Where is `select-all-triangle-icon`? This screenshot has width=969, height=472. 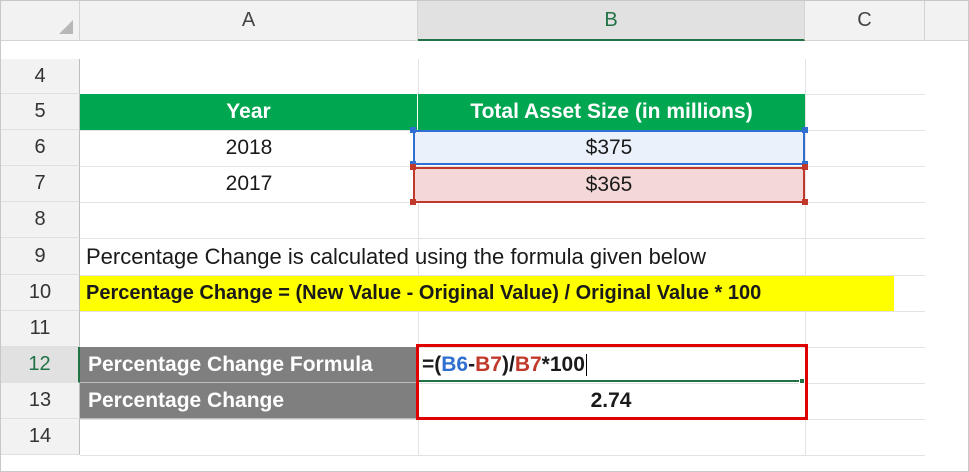
select-all-triangle-icon is located at coordinates (66, 27).